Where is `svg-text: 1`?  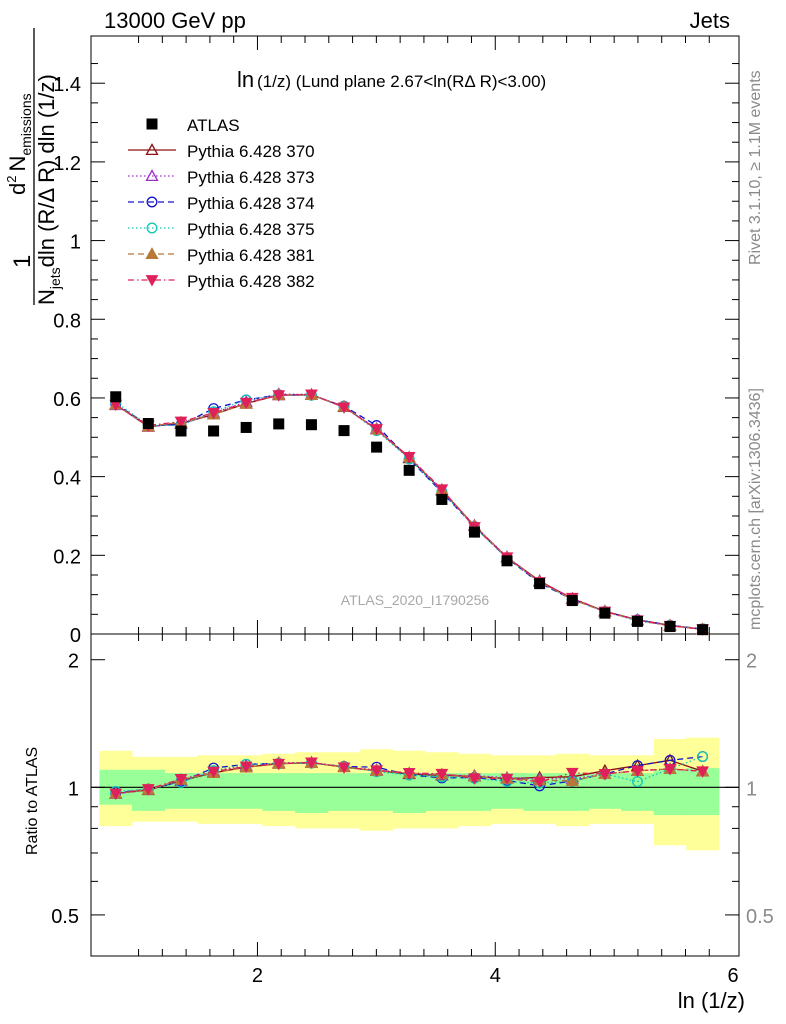 svg-text: 1 is located at coordinates (22, 261).